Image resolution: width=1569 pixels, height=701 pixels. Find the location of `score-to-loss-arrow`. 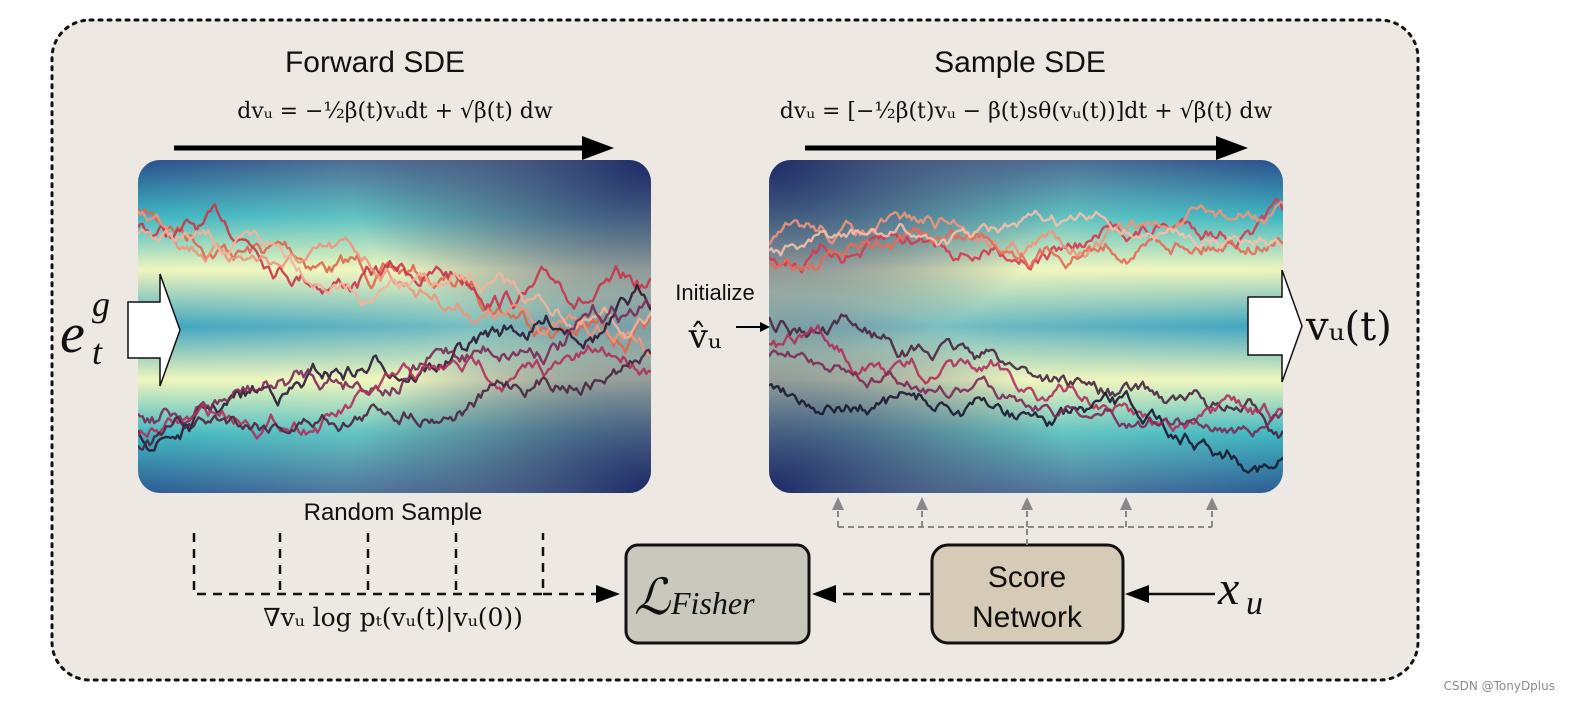

score-to-loss-arrow is located at coordinates (871, 594).